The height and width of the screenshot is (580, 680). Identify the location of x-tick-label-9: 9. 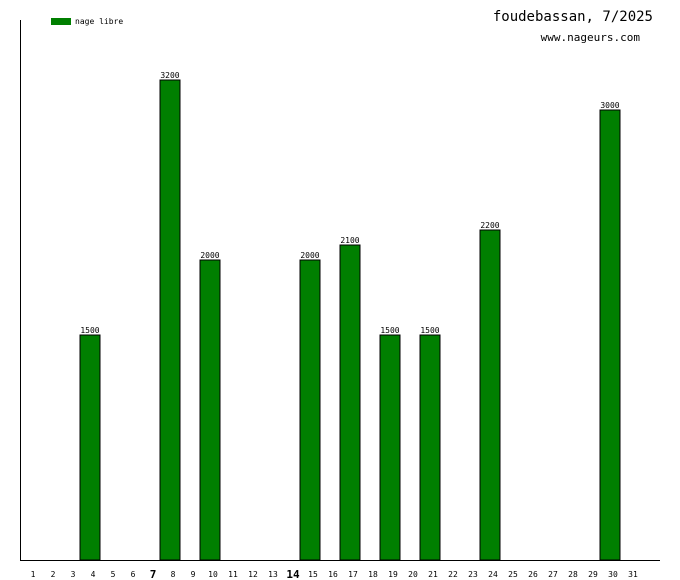
(193, 574).